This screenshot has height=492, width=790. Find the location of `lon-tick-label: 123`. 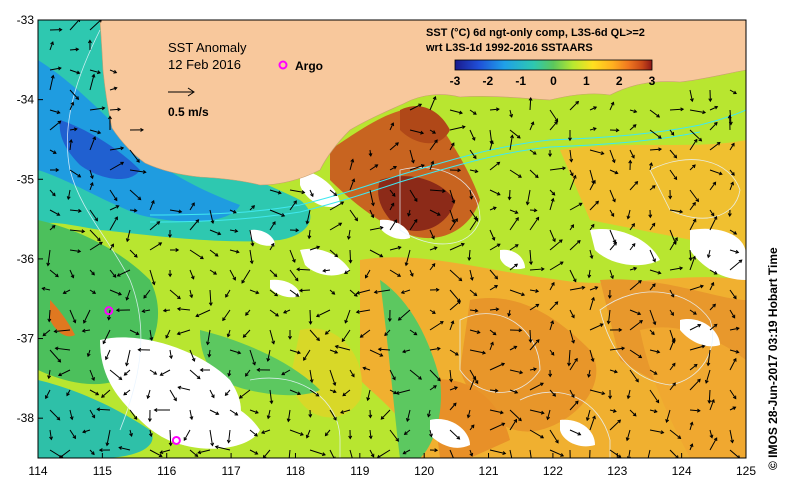

lon-tick-label: 123 is located at coordinates (617, 471).